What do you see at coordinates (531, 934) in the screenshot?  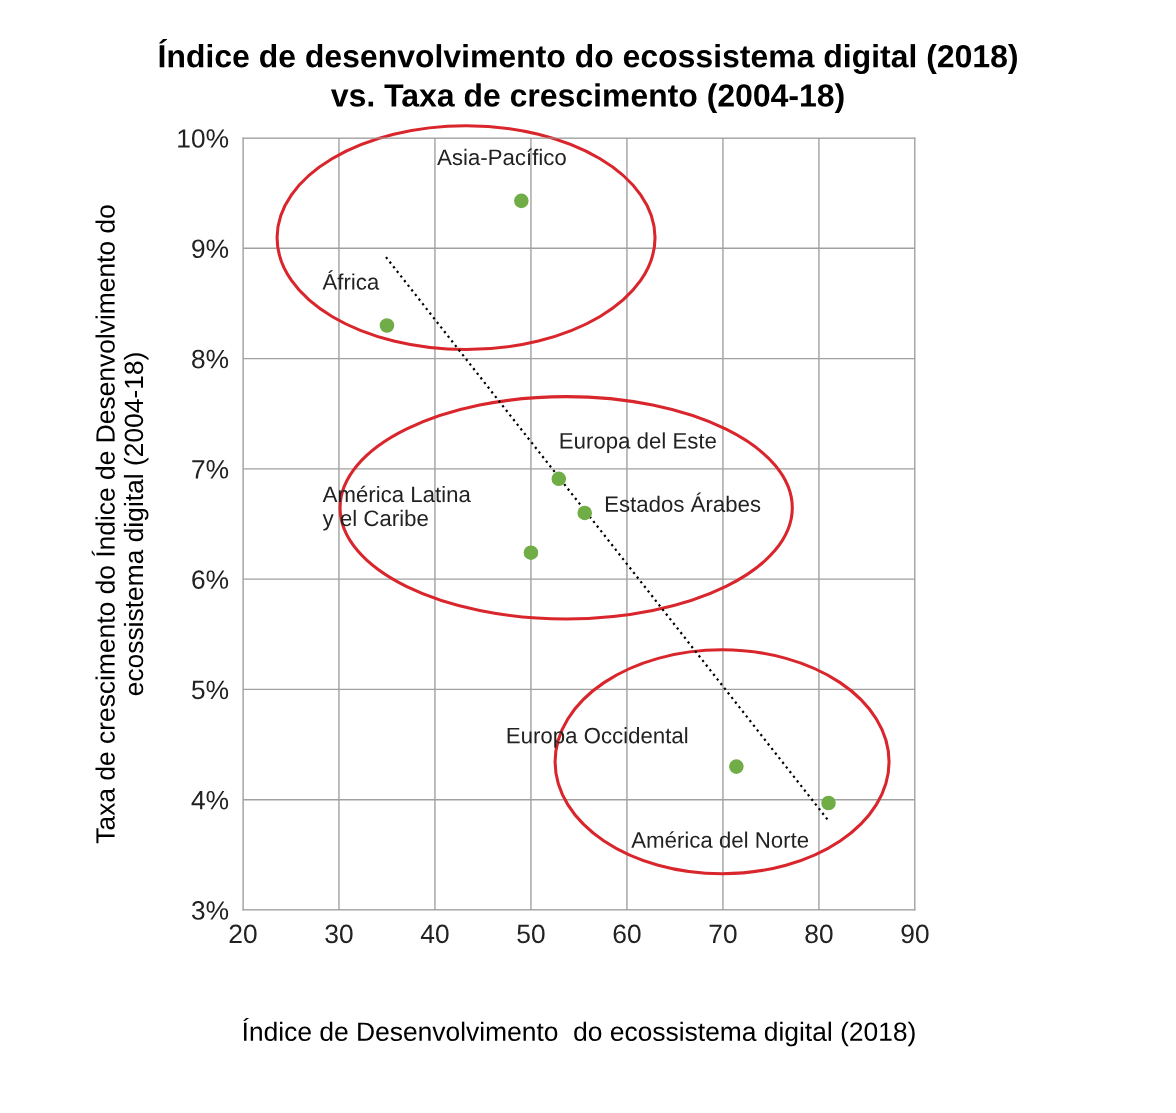 I see `x-tick-label: 50` at bounding box center [531, 934].